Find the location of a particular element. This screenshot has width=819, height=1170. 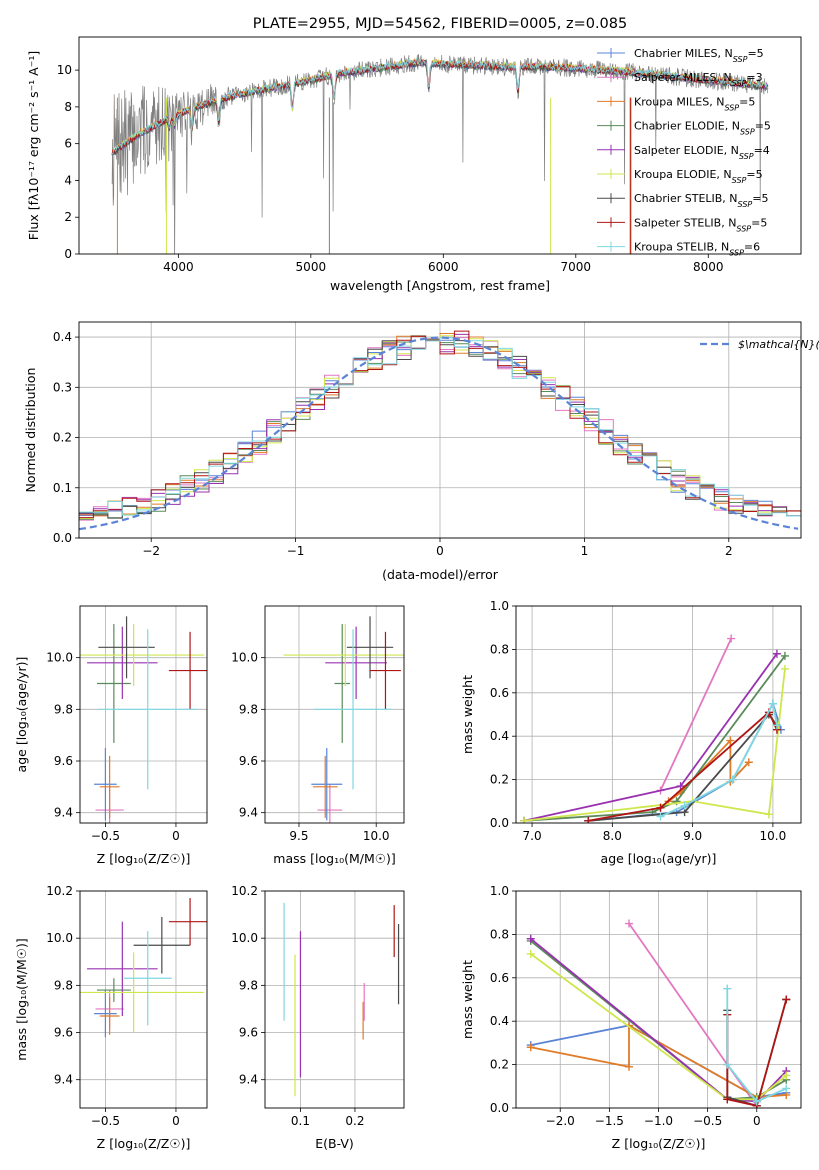

gaussian-curve is located at coordinates (439, 433).